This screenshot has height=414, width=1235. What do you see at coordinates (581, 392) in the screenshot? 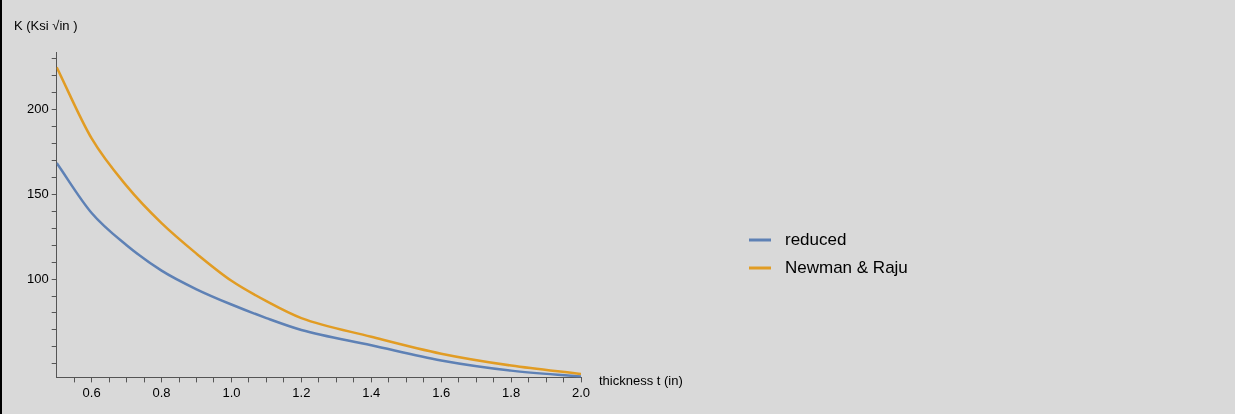
I see `x-tick-label: 2.0` at bounding box center [581, 392].